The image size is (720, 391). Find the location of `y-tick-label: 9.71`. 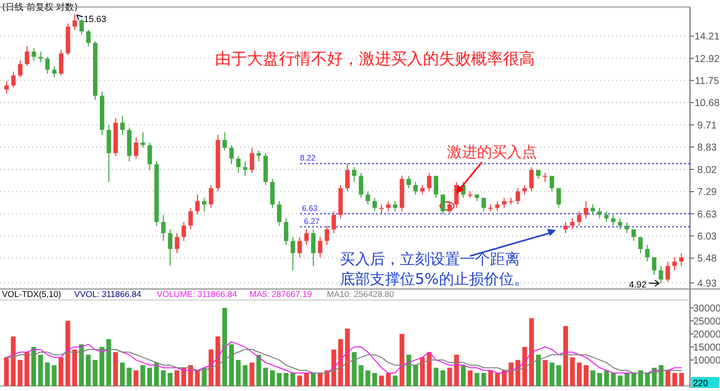

y-tick-label: 9.71 is located at coordinates (707, 126).